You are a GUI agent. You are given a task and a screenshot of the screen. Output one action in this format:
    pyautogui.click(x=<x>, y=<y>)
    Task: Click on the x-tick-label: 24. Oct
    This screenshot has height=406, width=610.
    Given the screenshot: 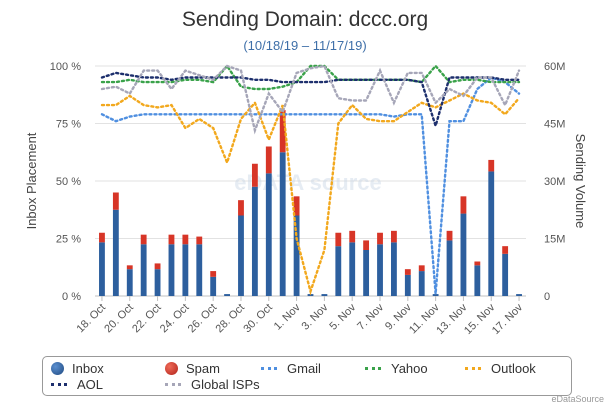 What is the action you would take?
    pyautogui.click(x=175, y=319)
    